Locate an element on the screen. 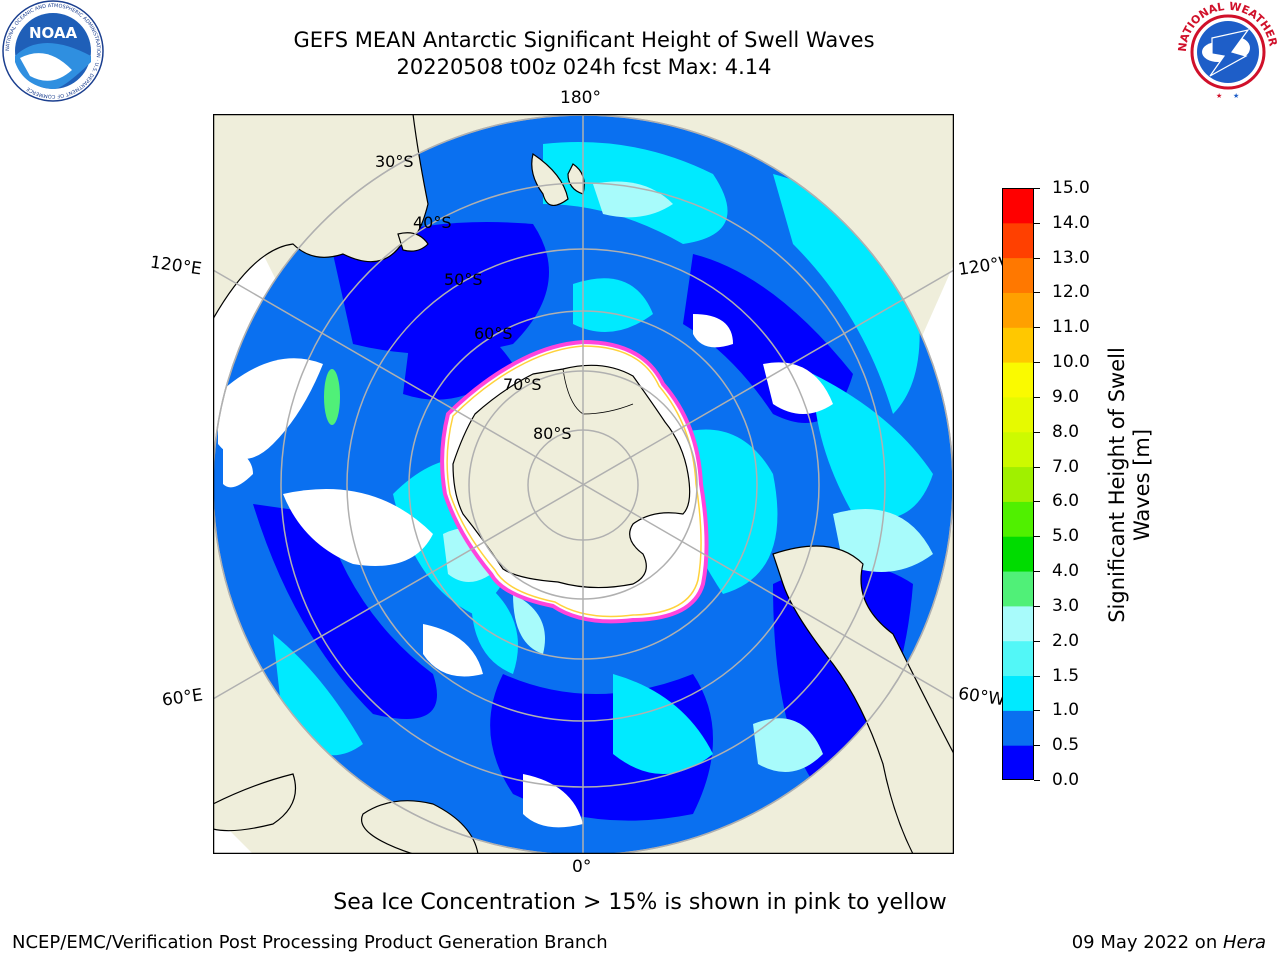  colorbar-tick-label: 5.0 is located at coordinates (1066, 536).